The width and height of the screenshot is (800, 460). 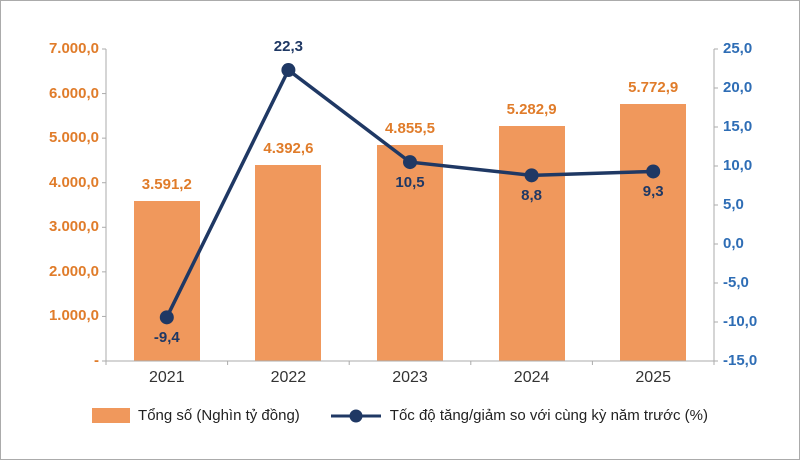 What do you see at coordinates (410, 183) in the screenshot?
I see `line-data-label: 10,5` at bounding box center [410, 183].